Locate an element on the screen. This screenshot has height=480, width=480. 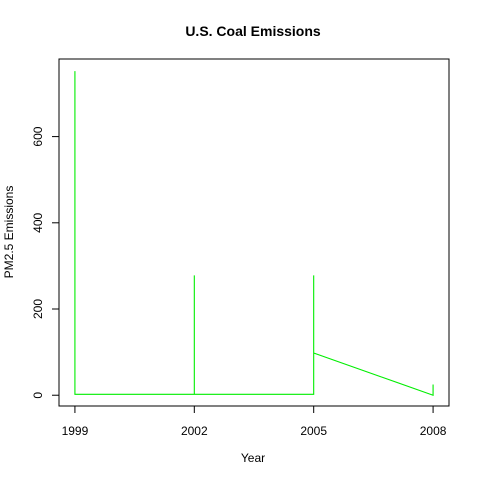
y-axis-label: PM2.5 Emissions is located at coordinates (9, 232).